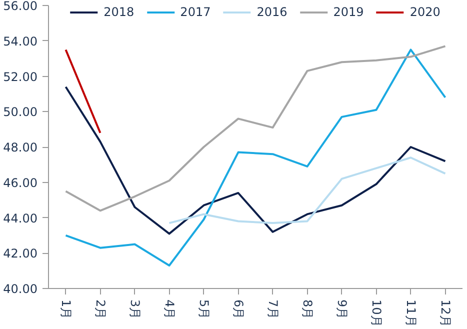 Image resolution: width=467 pixels, height=329 pixels. Describe the element at coordinates (20, 112) in the screenshot. I see `y-tick-label: 50.00` at that location.